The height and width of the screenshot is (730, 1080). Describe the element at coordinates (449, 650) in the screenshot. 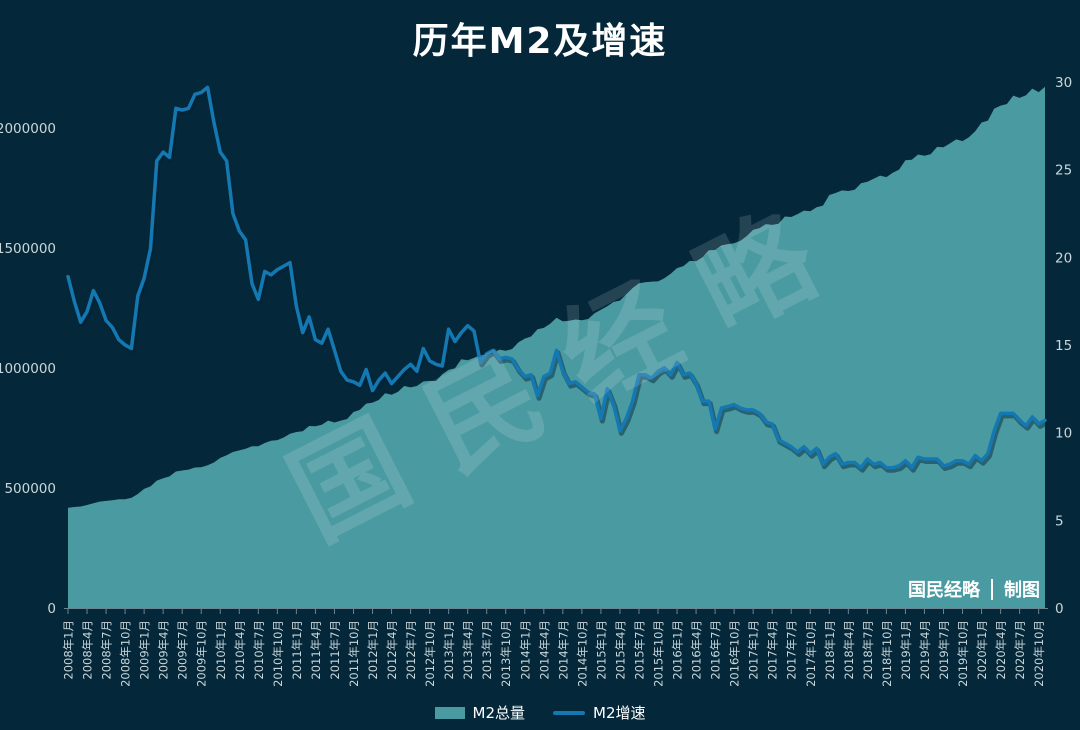

I see `x-axis-label: 2013年1月` at that location.